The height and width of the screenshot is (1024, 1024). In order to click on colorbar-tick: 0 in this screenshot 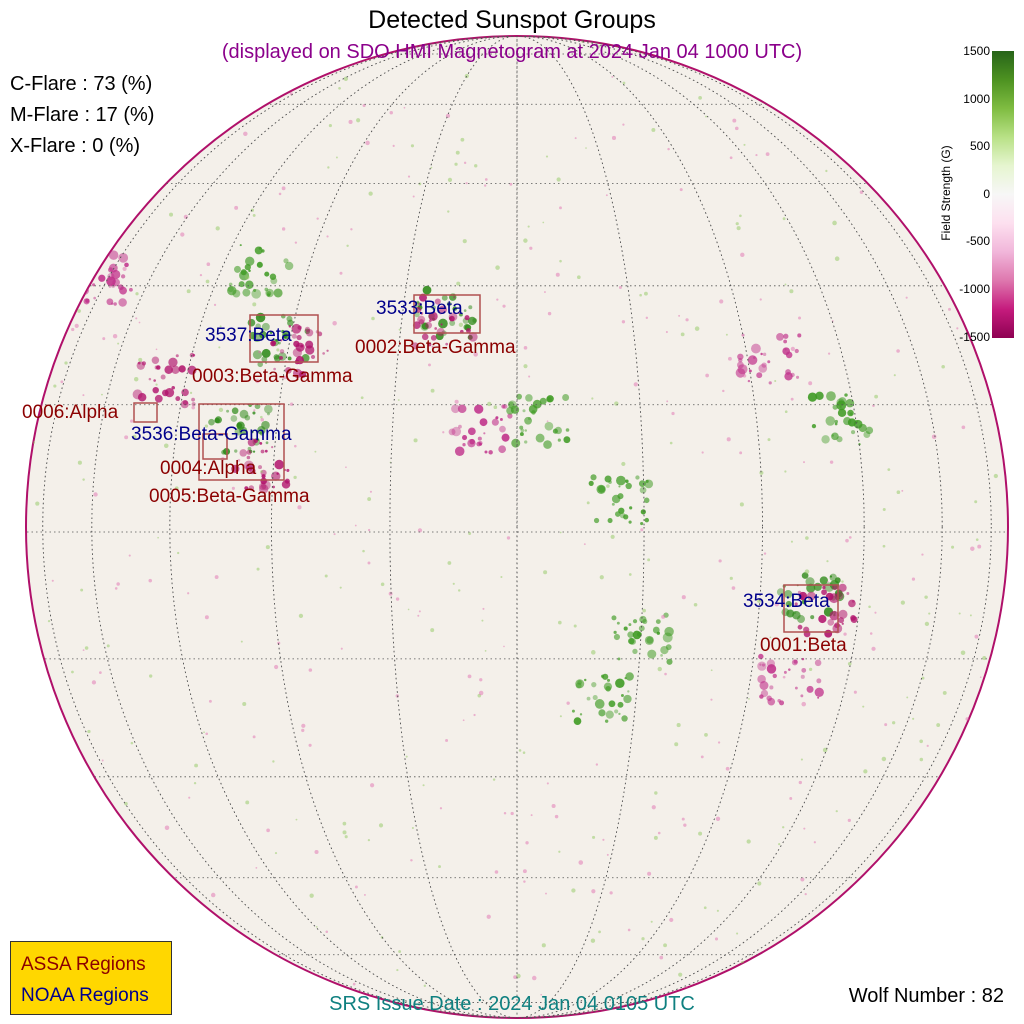, I will do `click(986, 194)`.